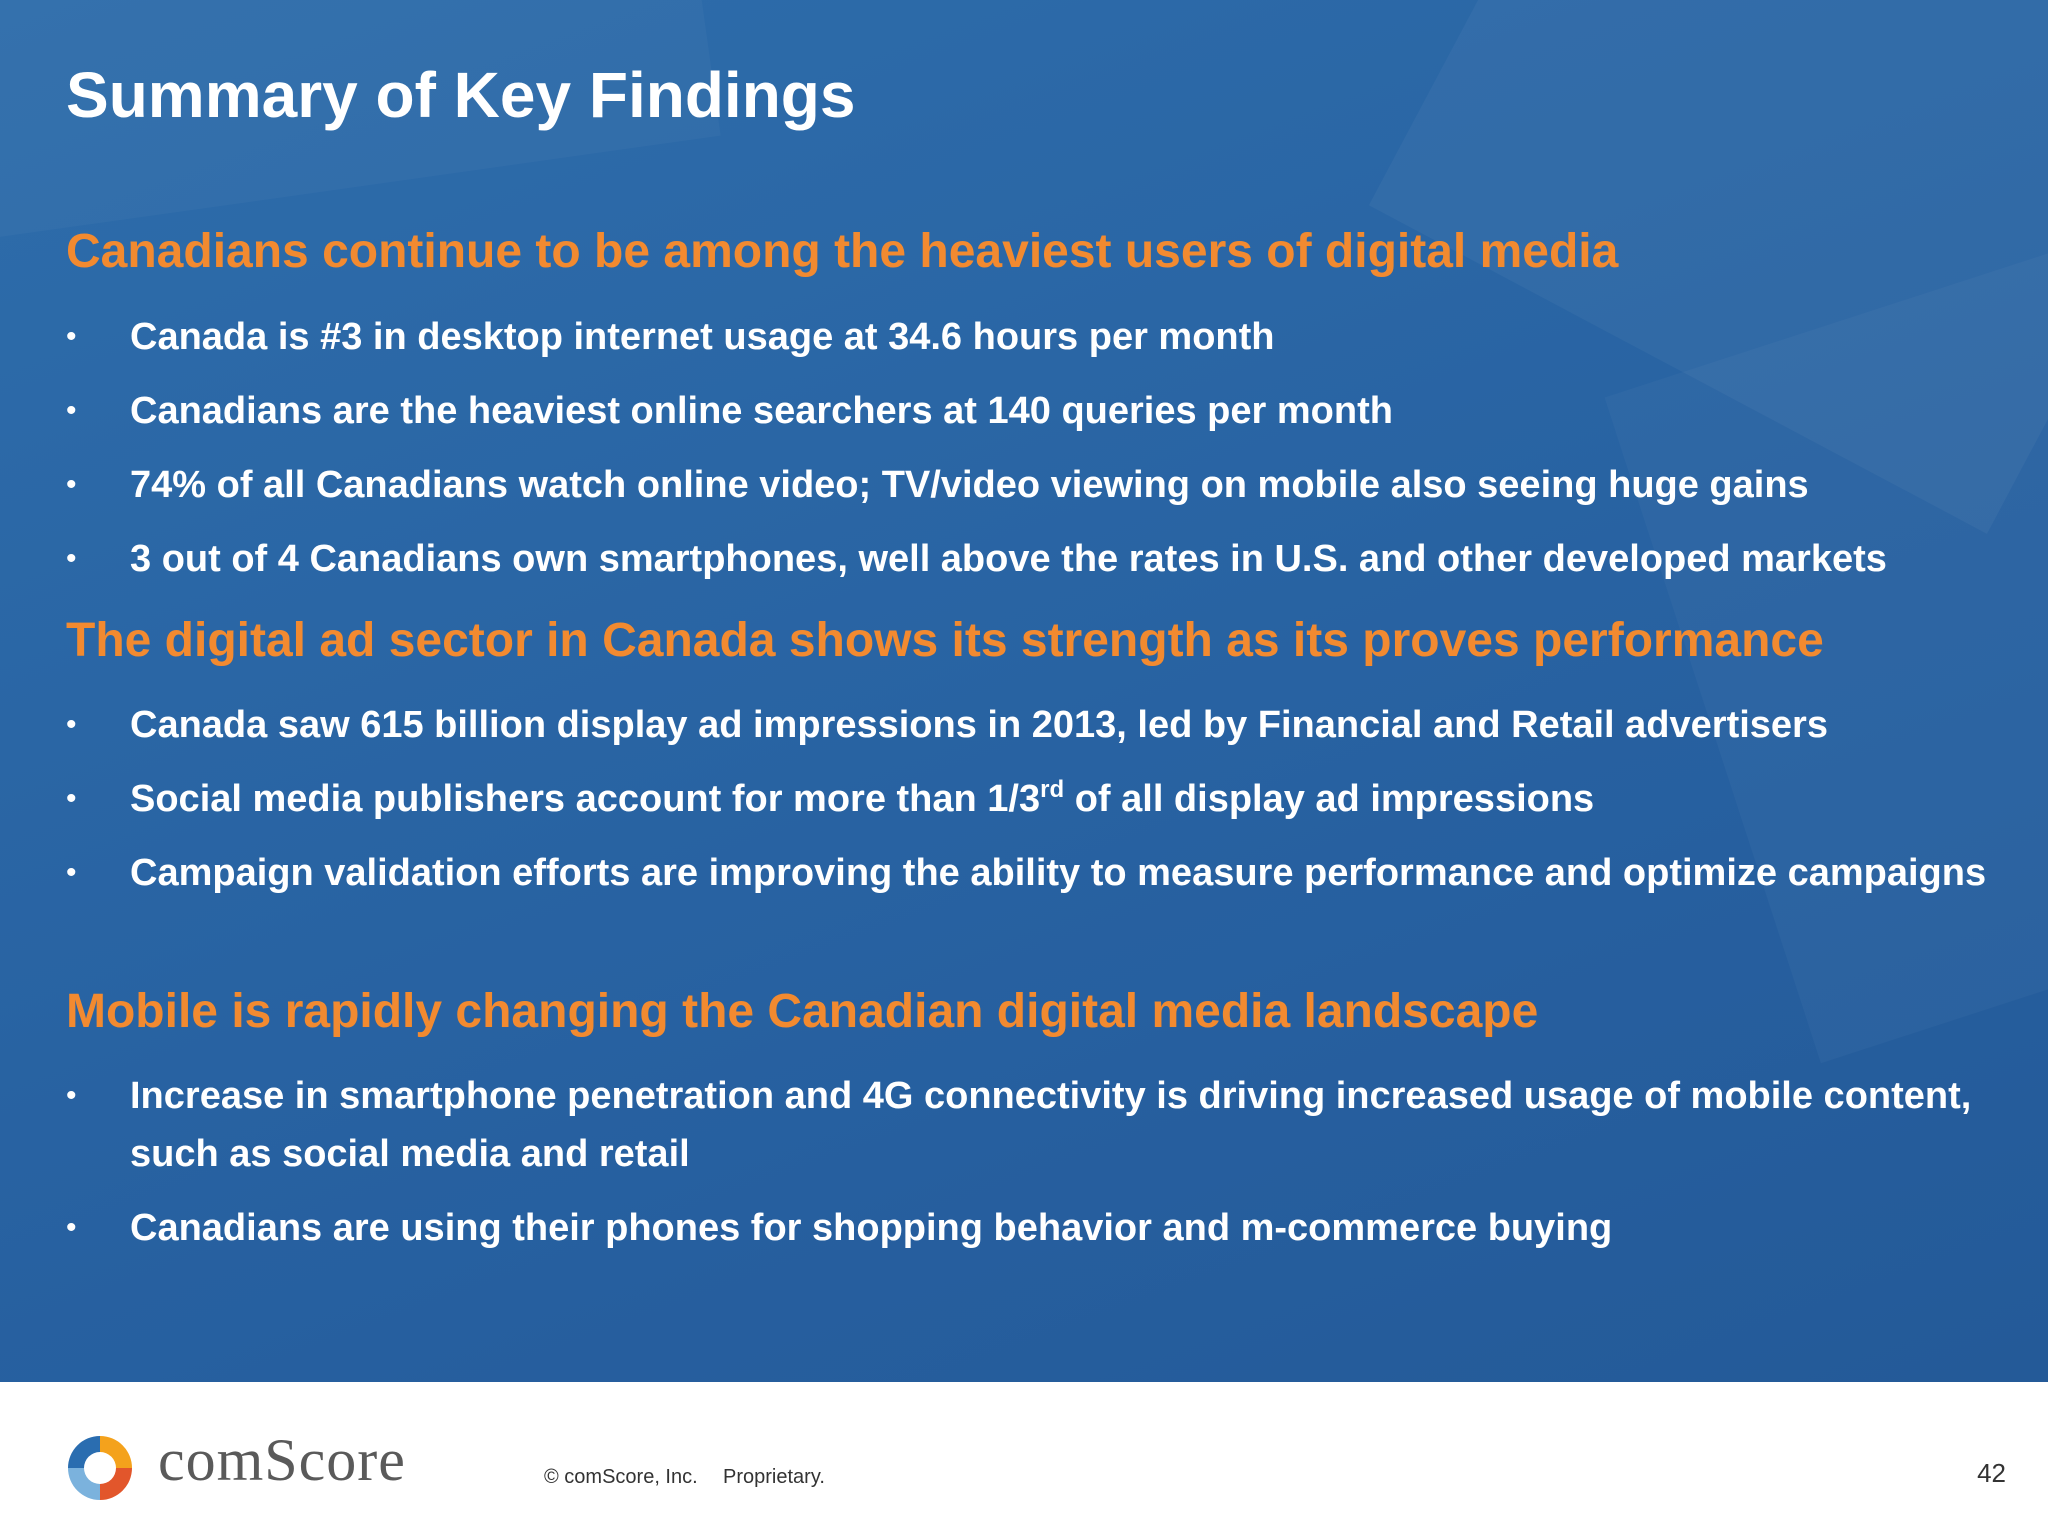 Image resolution: width=2048 pixels, height=1536 pixels. Describe the element at coordinates (1329, 799) in the screenshot. I see `bullet-text-part: of all display ad impressions` at that location.